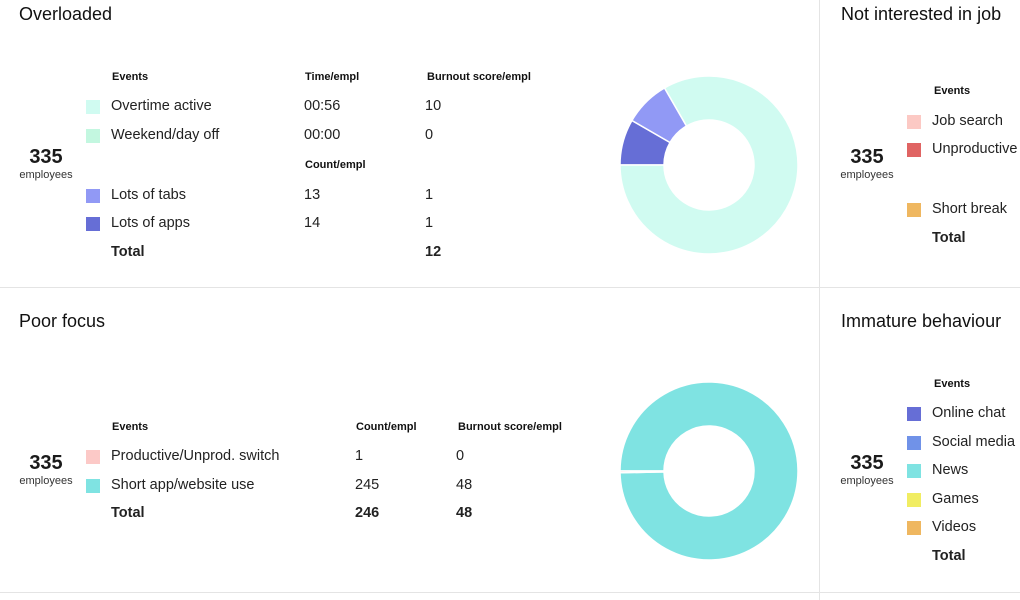 This screenshot has width=1020, height=600. What do you see at coordinates (479, 77) in the screenshot?
I see `overloaded-col-burnout: Burnout score/empl` at bounding box center [479, 77].